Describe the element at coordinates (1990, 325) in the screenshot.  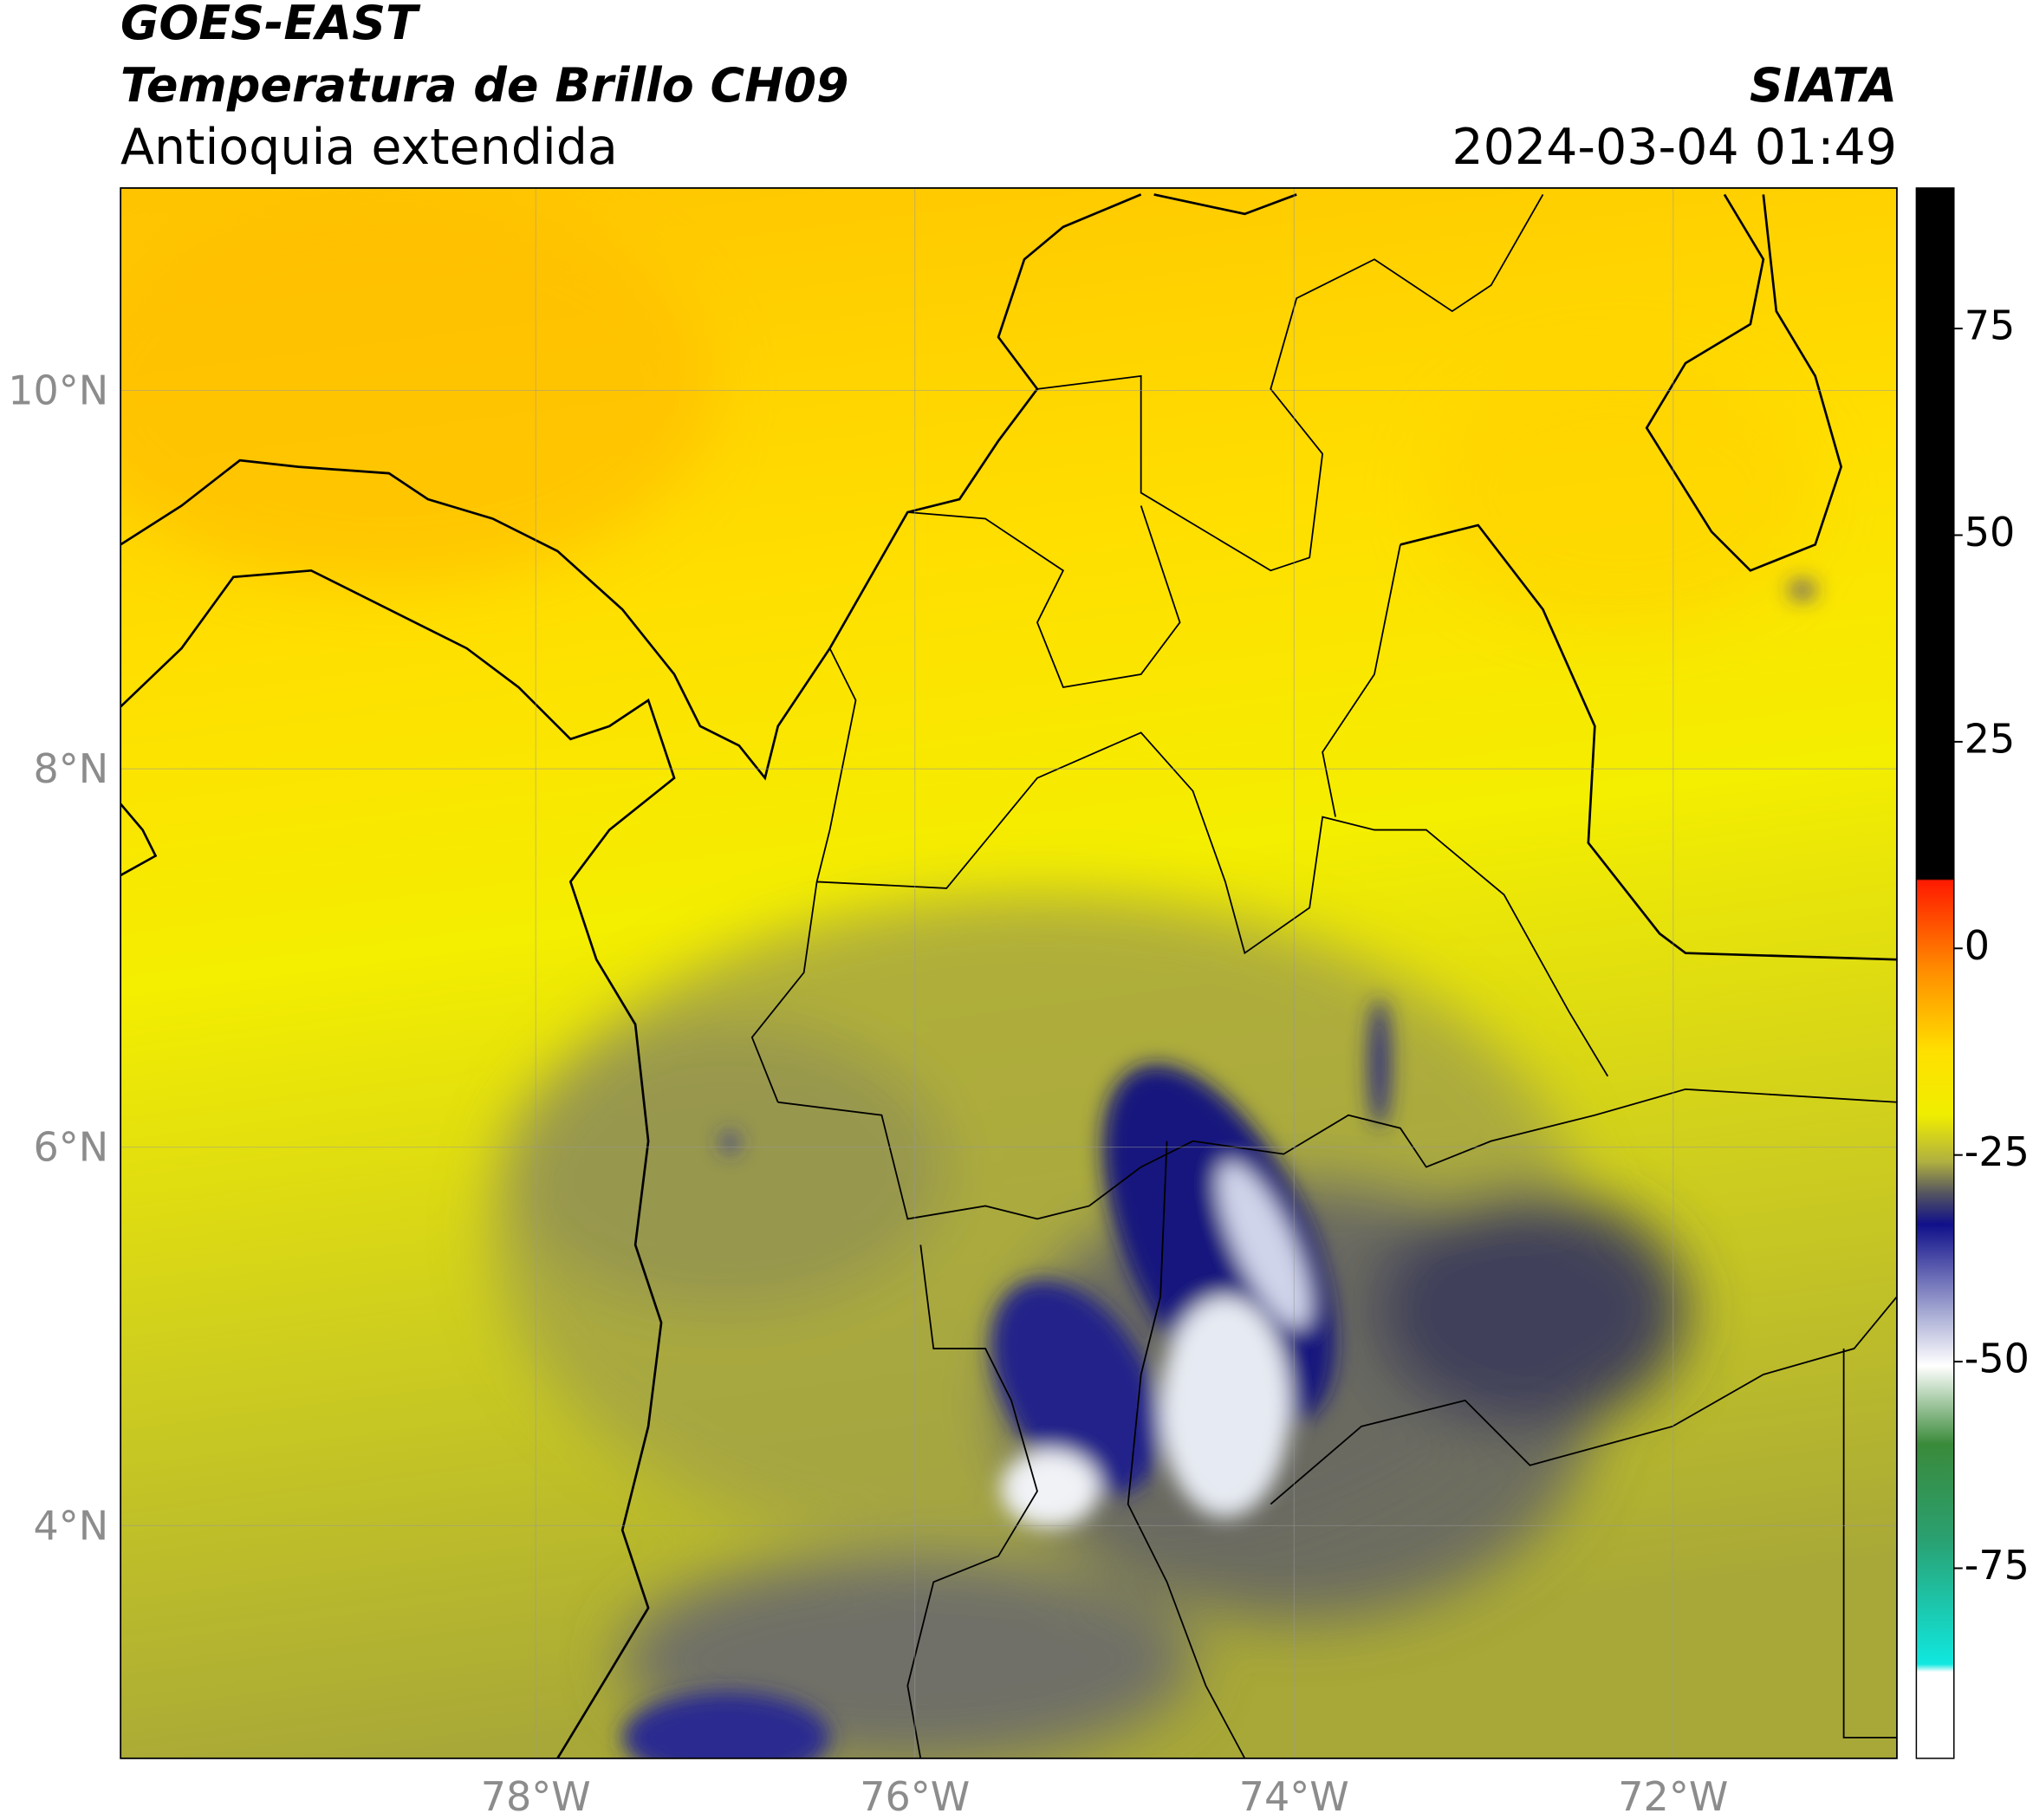
I see `colorbar-tick-label: 75` at that location.